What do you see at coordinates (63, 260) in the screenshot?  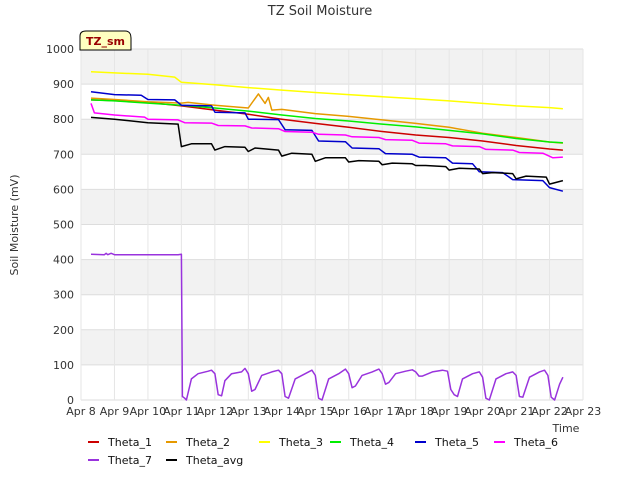 I see `y-tick-label: 400` at bounding box center [63, 260].